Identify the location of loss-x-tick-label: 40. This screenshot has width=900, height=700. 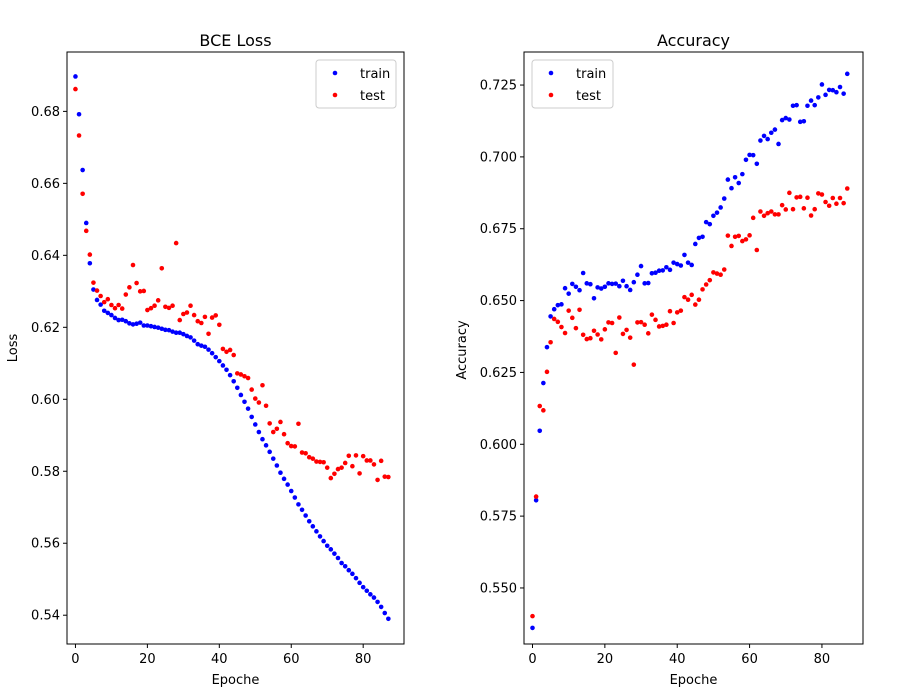
(219, 659).